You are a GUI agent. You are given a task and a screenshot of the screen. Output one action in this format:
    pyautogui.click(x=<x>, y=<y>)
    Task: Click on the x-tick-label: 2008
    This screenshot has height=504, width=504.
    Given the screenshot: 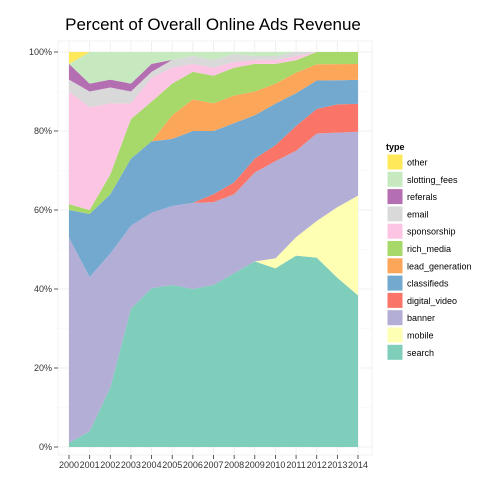 What is the action you would take?
    pyautogui.click(x=234, y=465)
    